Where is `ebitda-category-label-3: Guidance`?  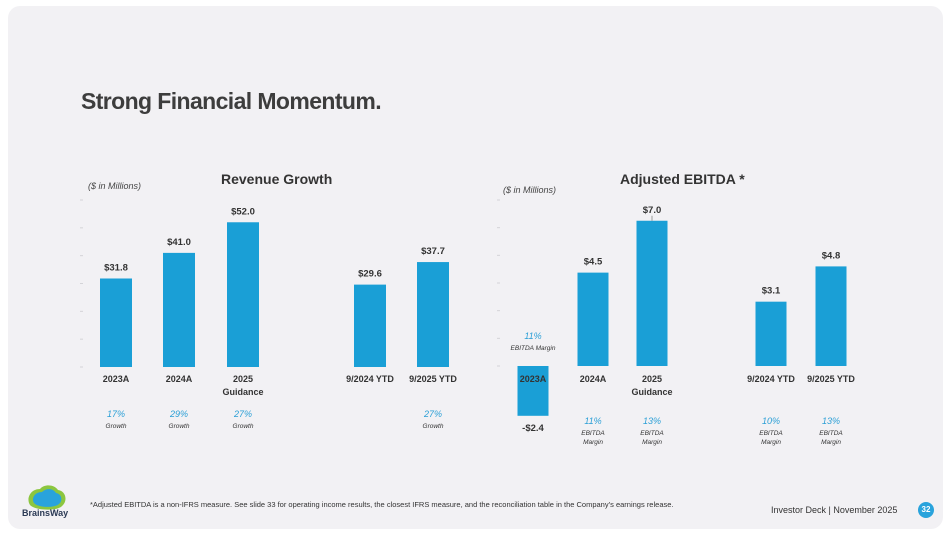
ebitda-category-label-3: Guidance is located at coordinates (651, 392).